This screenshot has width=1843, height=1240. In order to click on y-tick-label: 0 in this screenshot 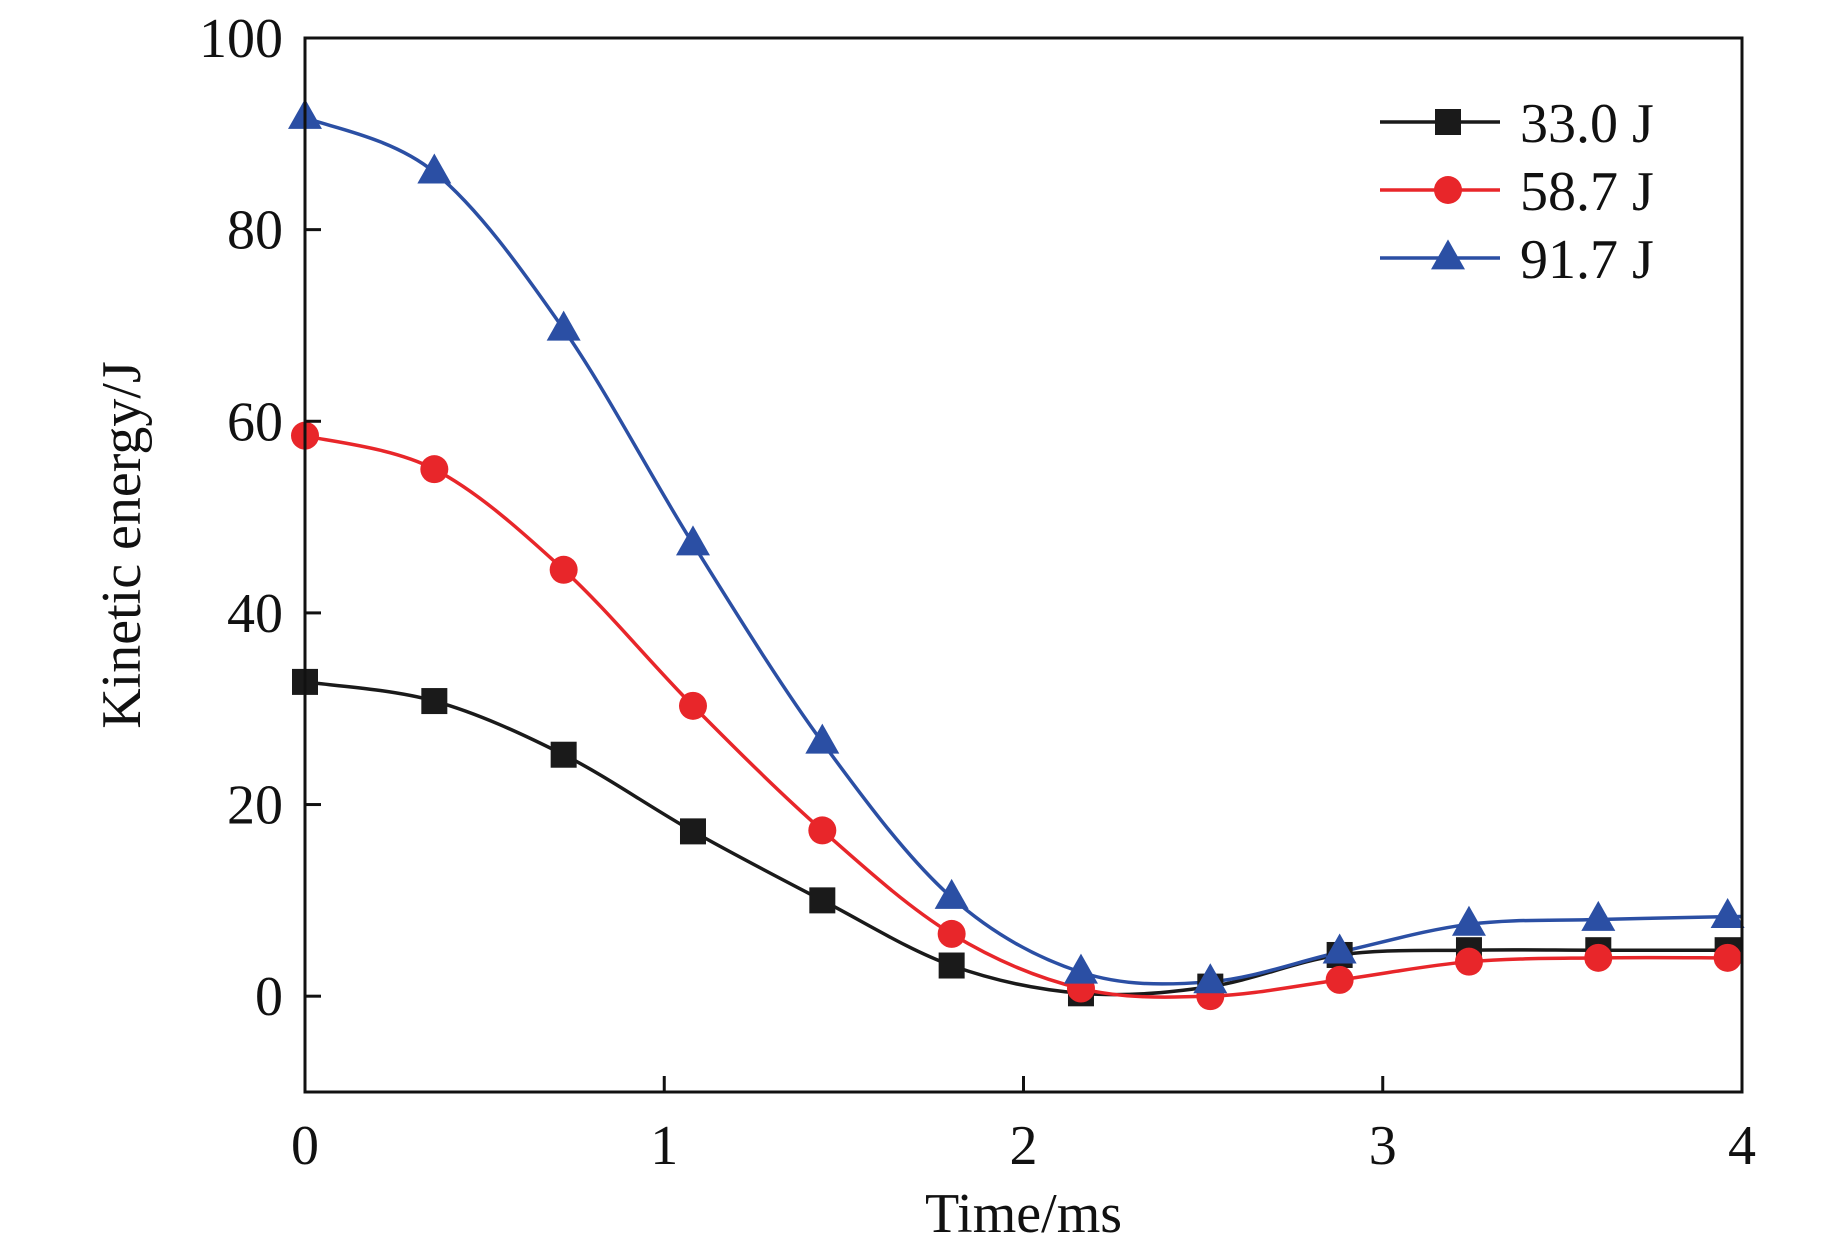, I will do `click(269, 997)`.